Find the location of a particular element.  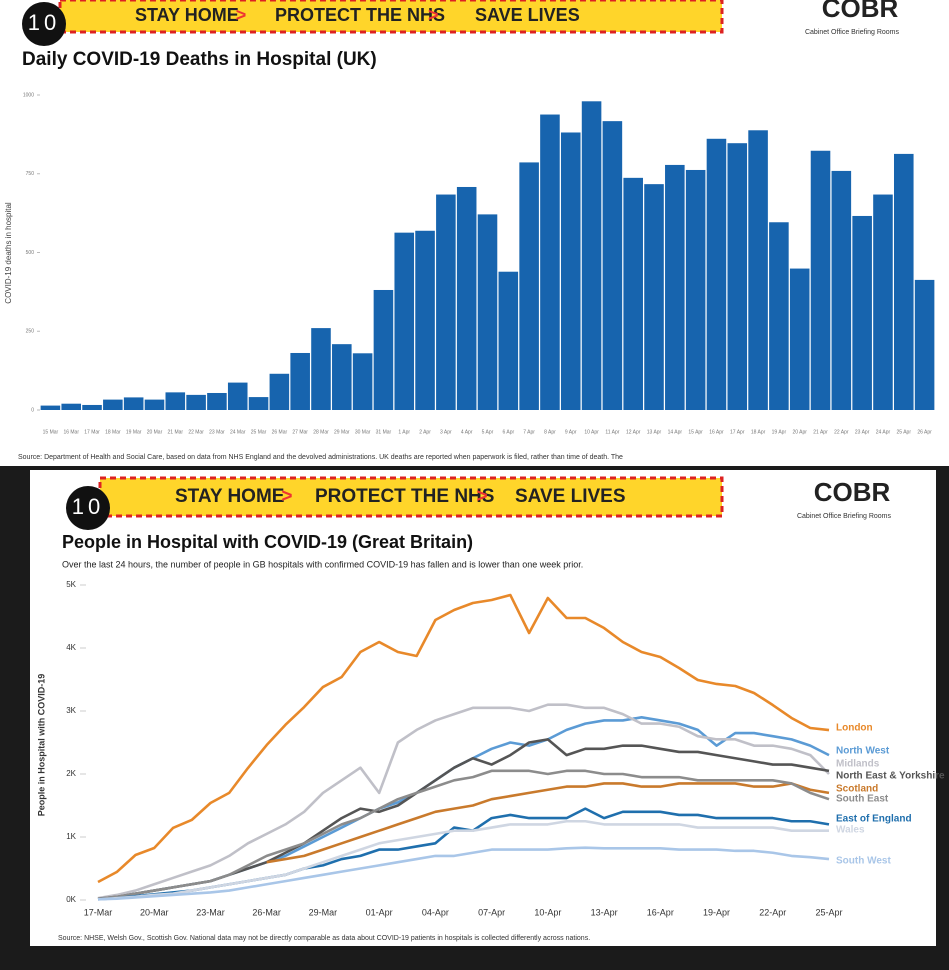

x-tick-label: 18 Mar is located at coordinates (113, 432).